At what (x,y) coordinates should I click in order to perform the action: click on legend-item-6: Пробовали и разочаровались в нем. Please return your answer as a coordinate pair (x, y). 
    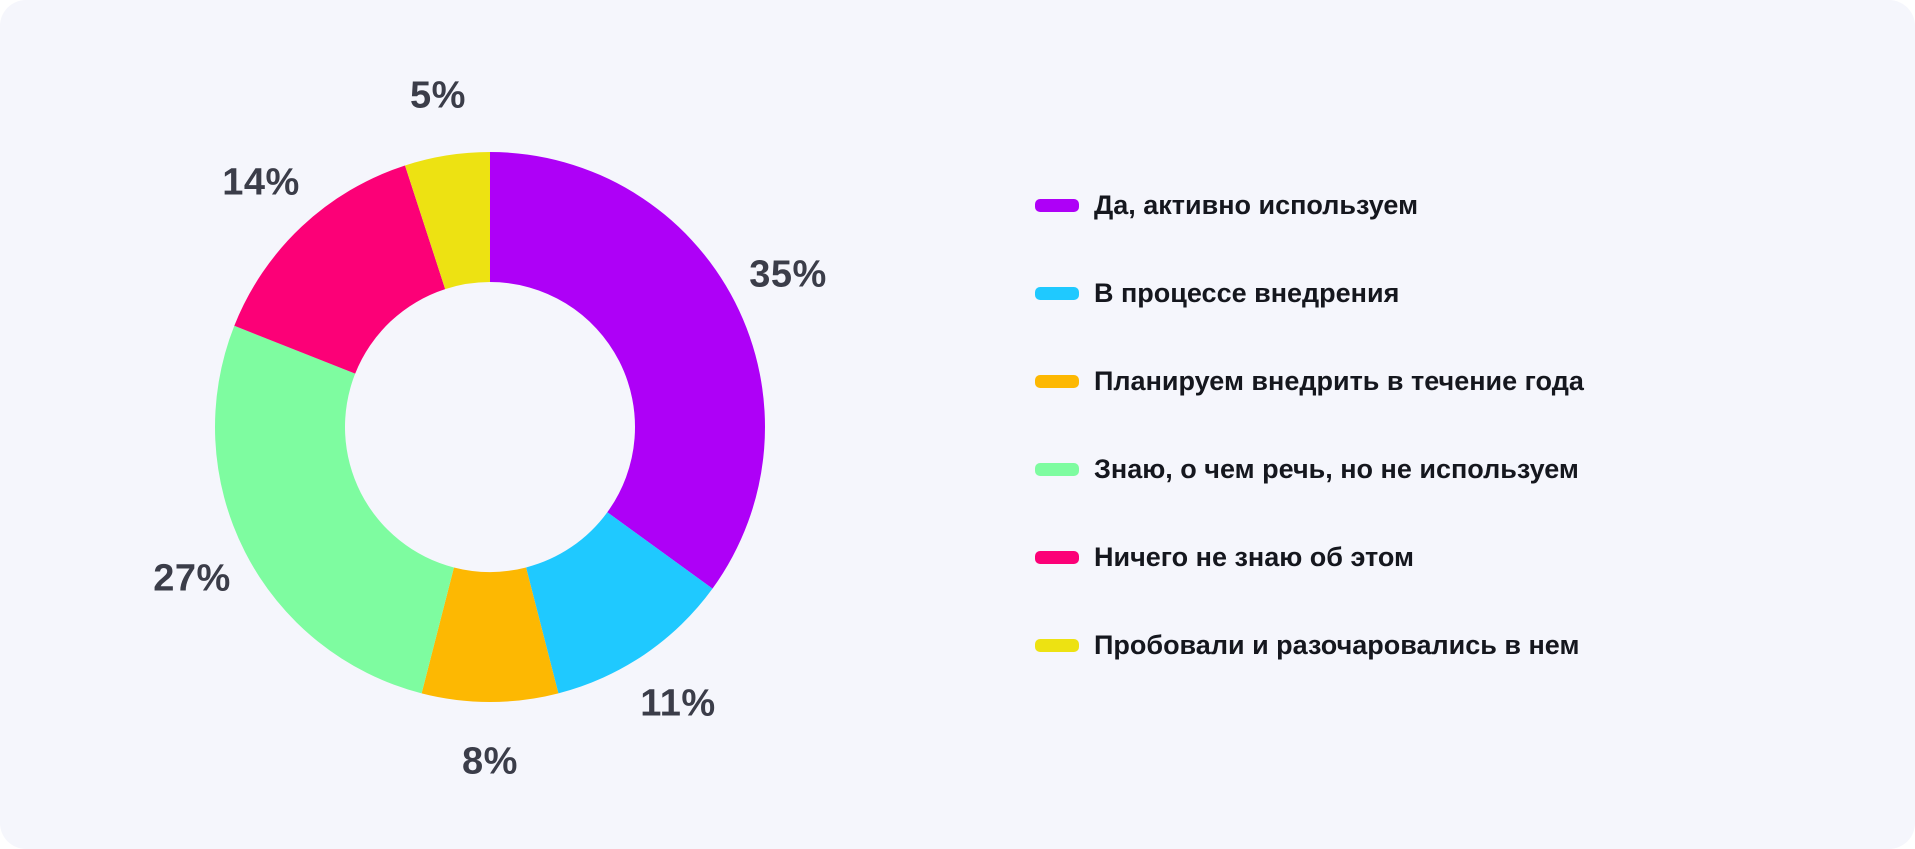
    Looking at the image, I should click on (1309, 645).